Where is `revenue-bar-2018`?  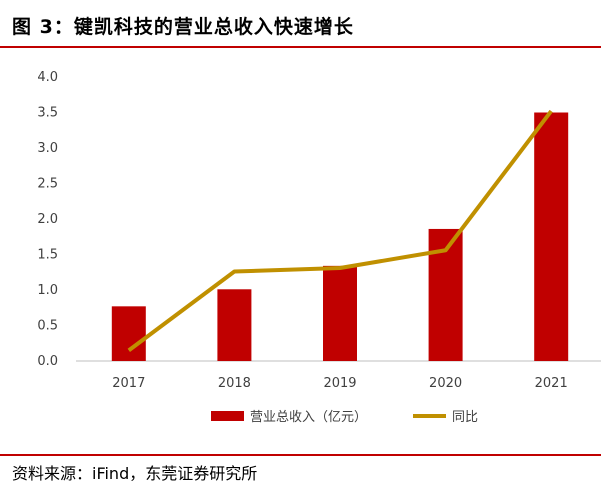 revenue-bar-2018 is located at coordinates (234, 325).